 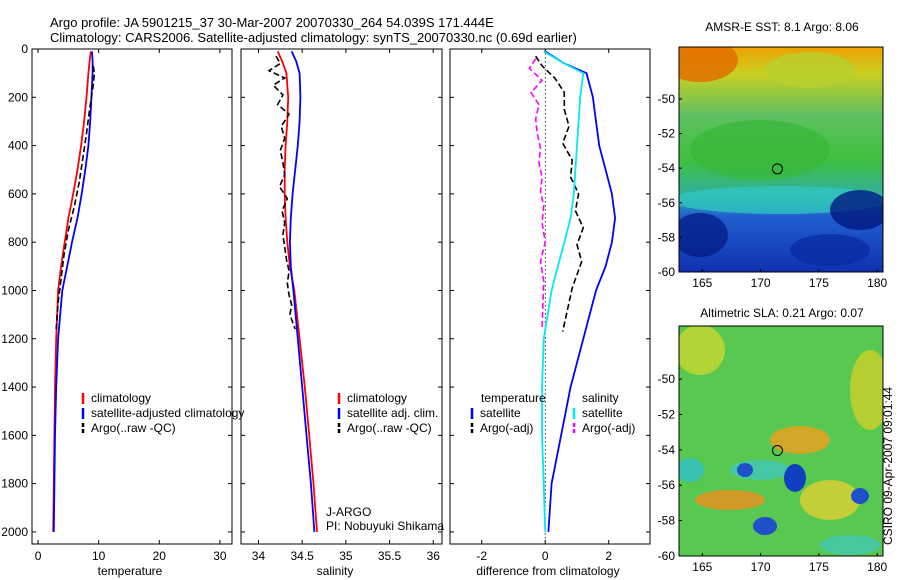 I want to click on sst-warm-patch, so click(x=708, y=64).